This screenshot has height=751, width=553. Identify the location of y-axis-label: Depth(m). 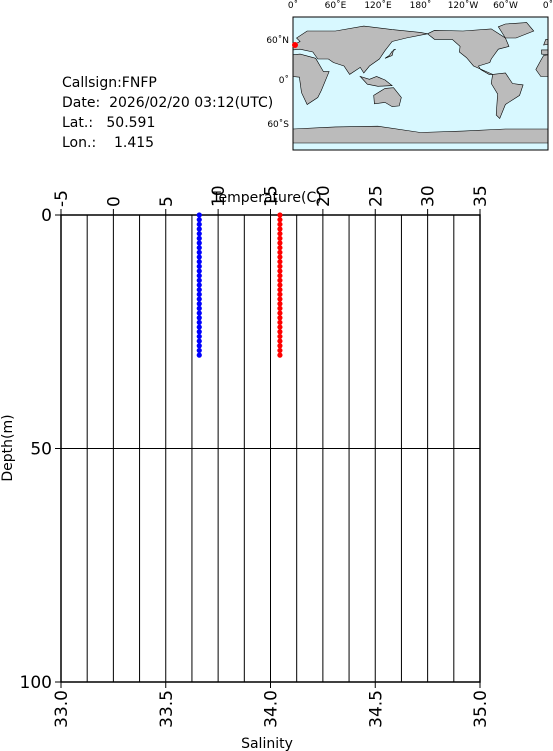
(8, 447).